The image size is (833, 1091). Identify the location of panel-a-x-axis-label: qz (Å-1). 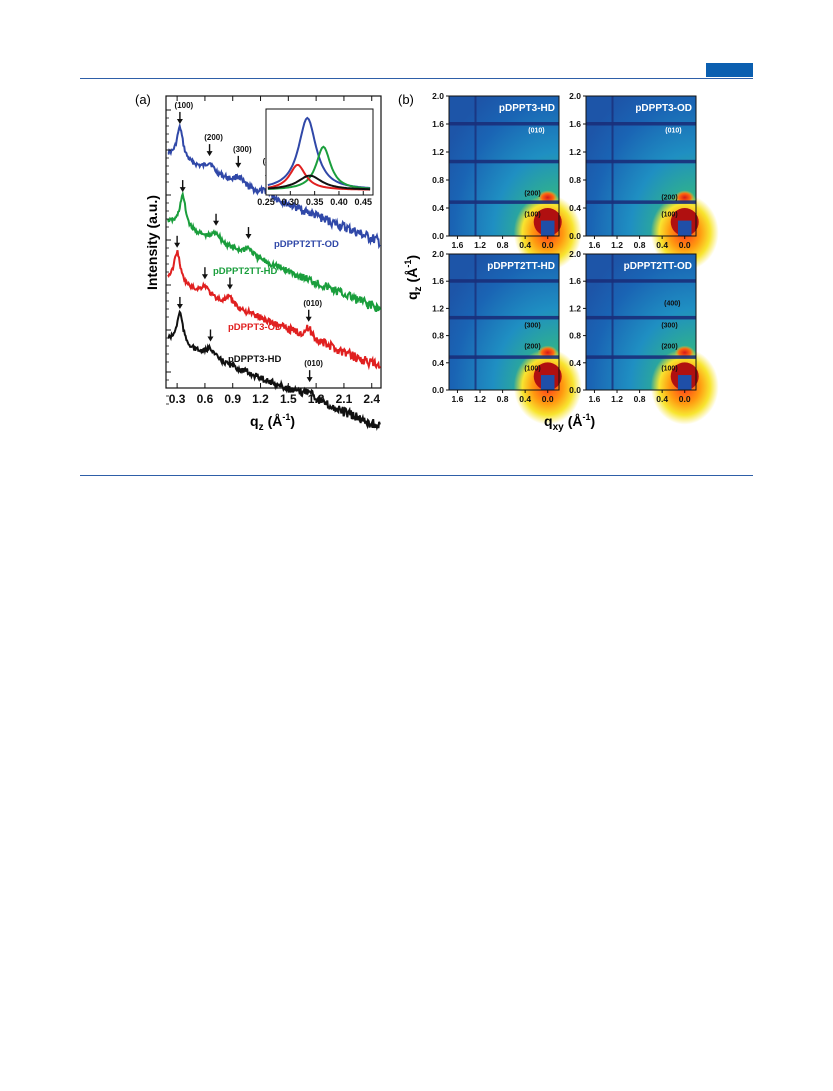
(272, 422).